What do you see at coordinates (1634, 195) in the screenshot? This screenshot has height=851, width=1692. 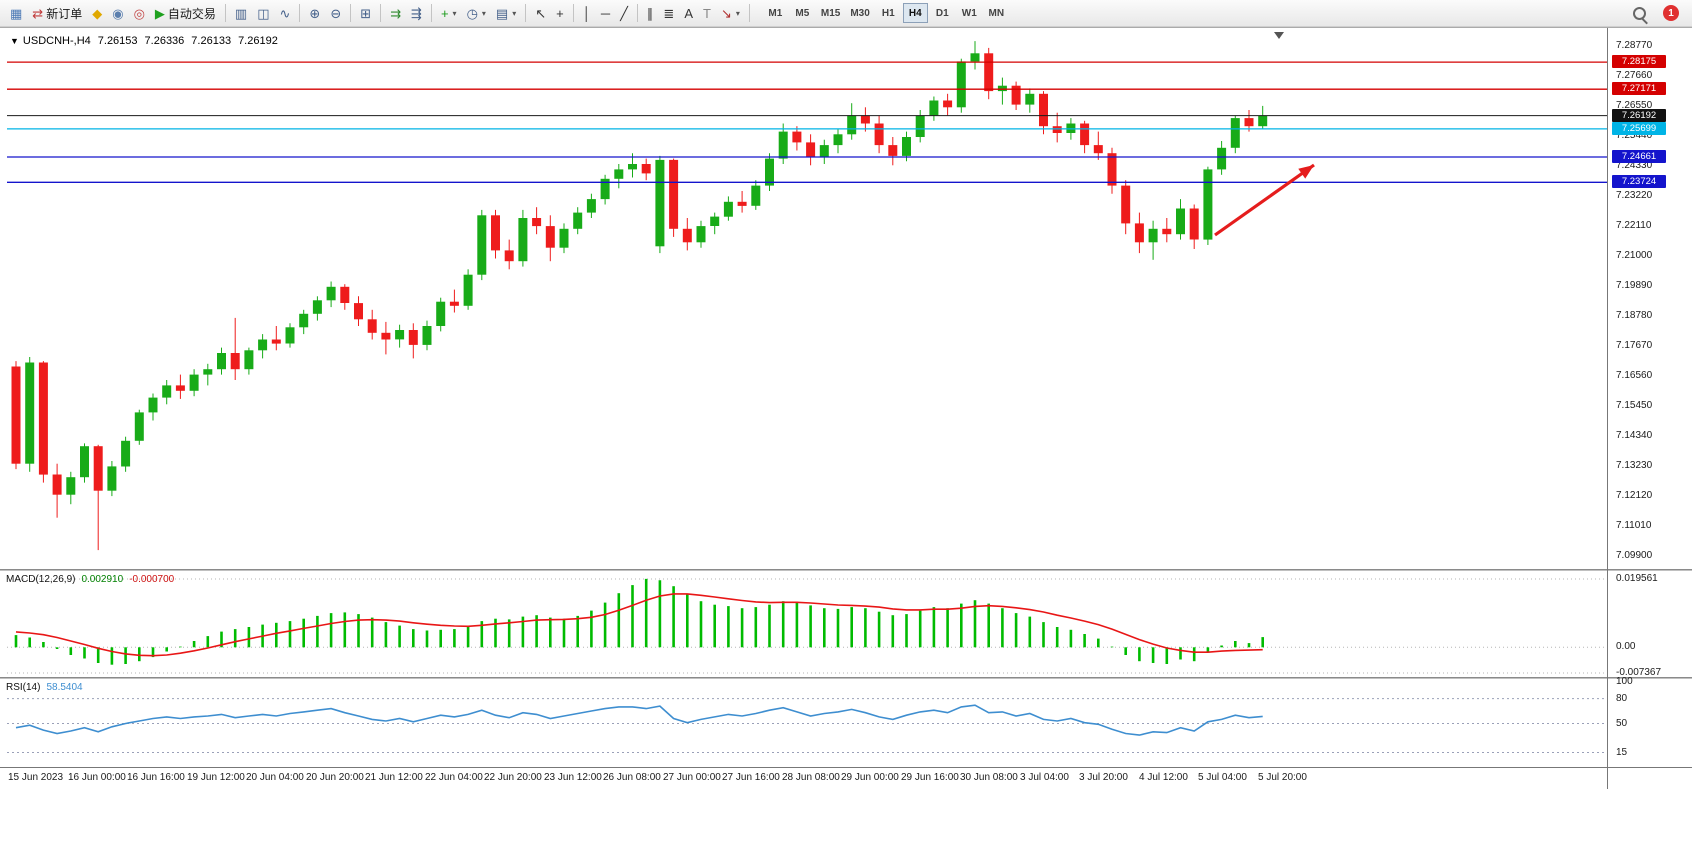 I see `price-tick: 7.23220` at bounding box center [1634, 195].